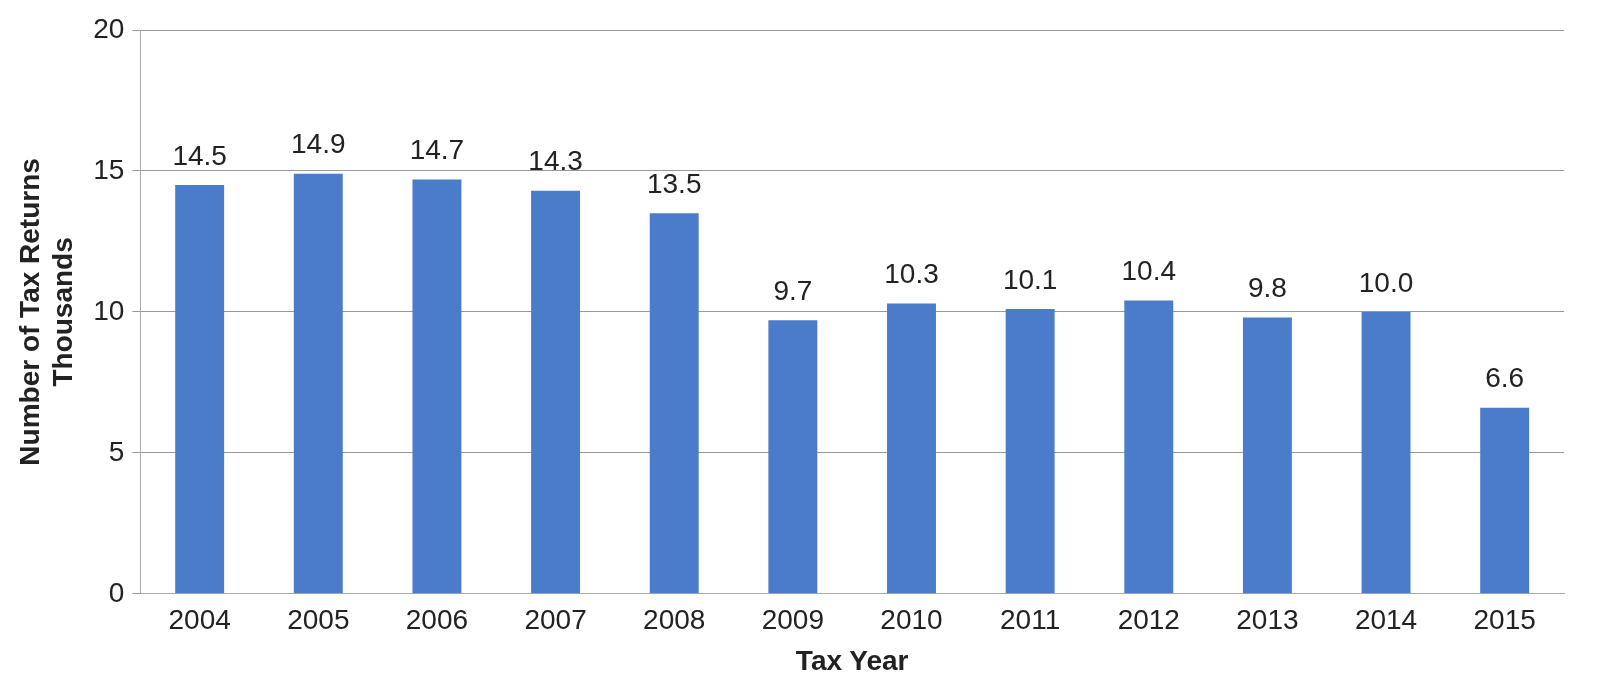 Image resolution: width=1614 pixels, height=693 pixels. I want to click on x-tick-label: 2014, so click(1386, 620).